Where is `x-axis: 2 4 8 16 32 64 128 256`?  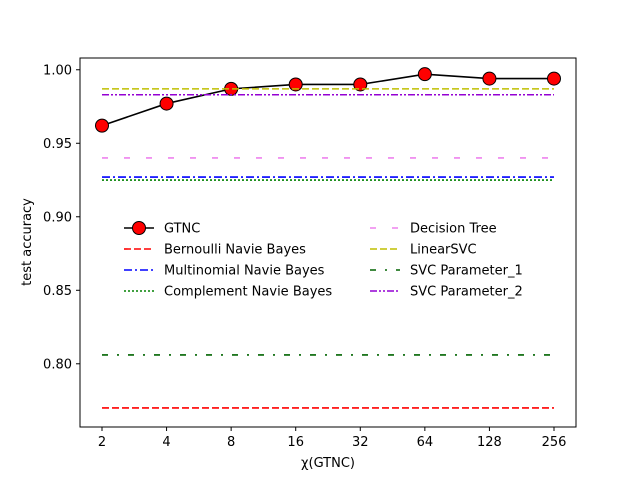
x-axis: 2 4 8 16 32 64 128 256 is located at coordinates (332, 438).